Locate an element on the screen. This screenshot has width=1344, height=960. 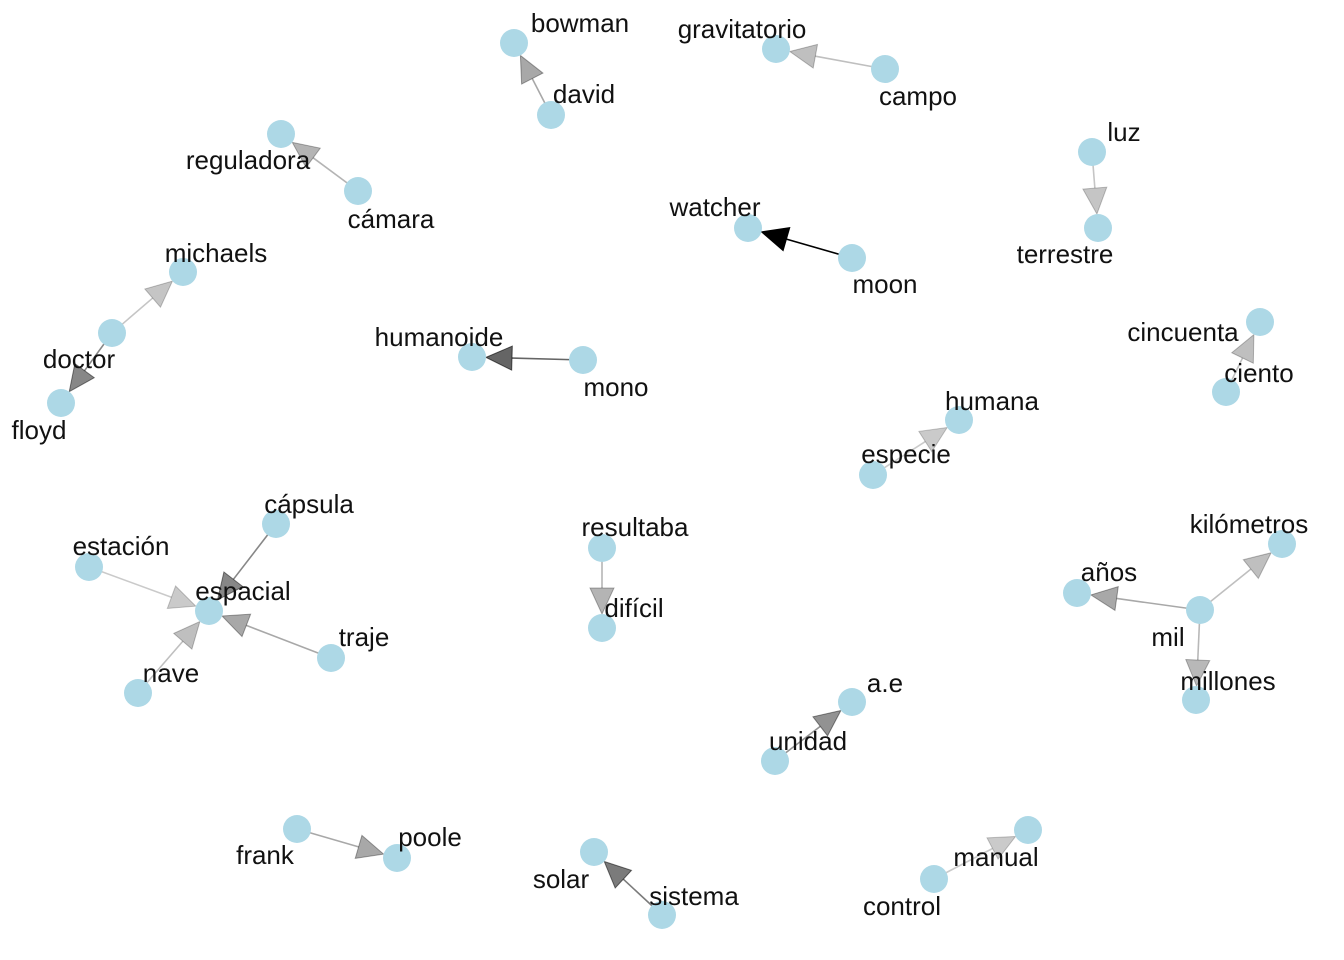
node-nave is located at coordinates (138, 693).